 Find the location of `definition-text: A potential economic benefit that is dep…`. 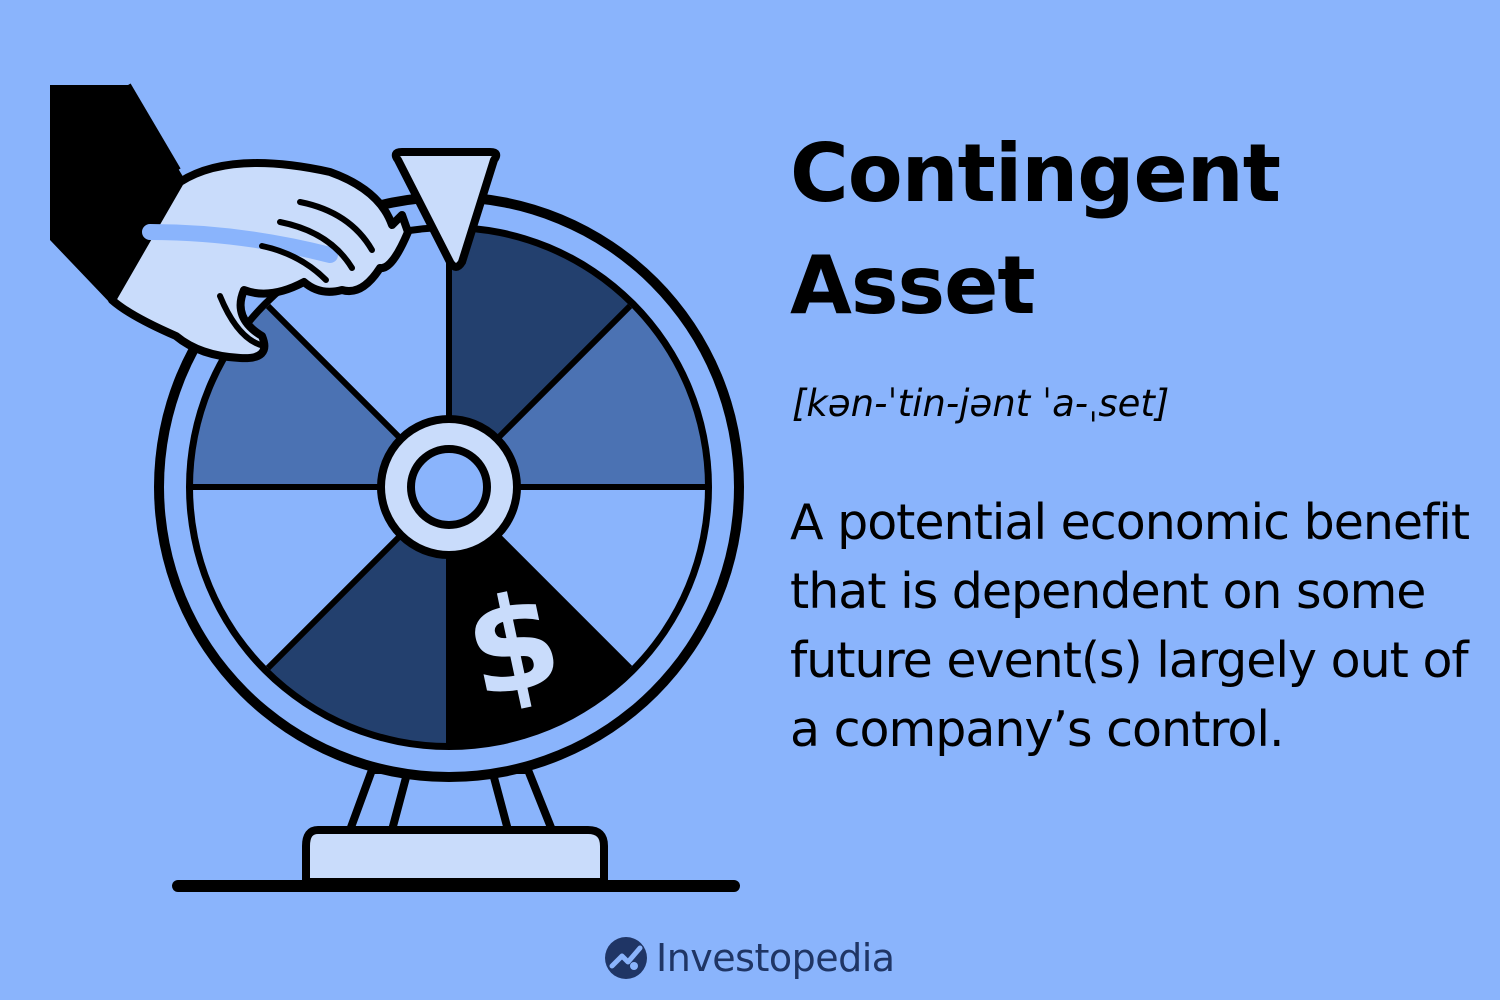

definition-text: A potential economic benefit that is dep… is located at coordinates (1130, 626).